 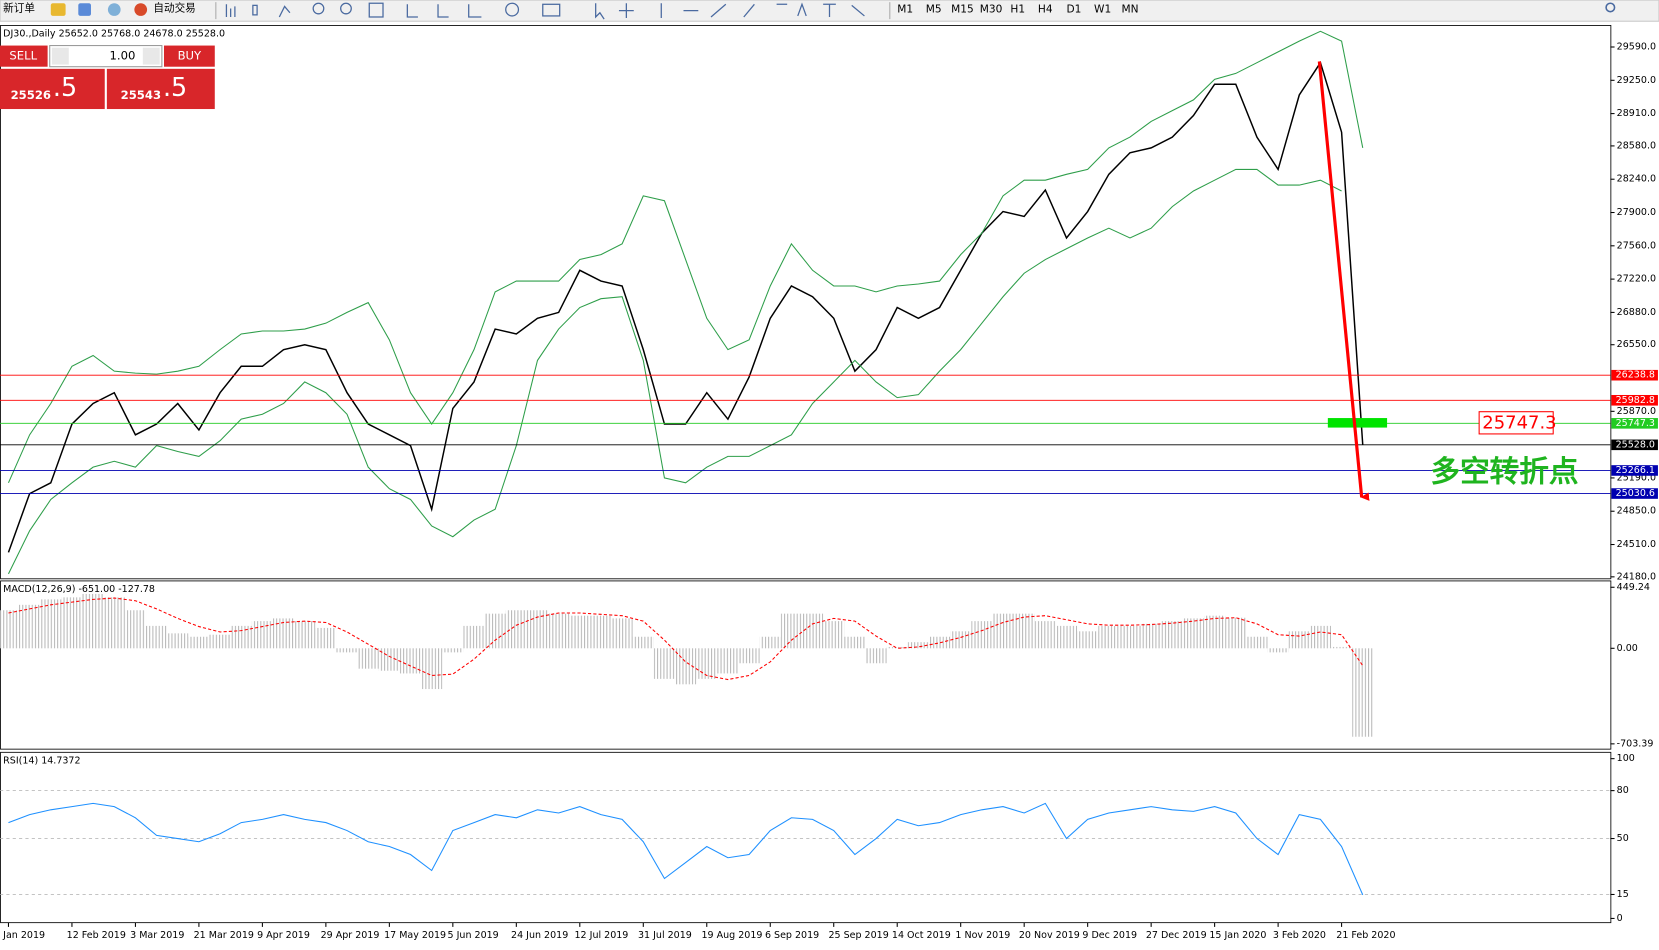 What do you see at coordinates (41, 760) in the screenshot?
I see `pane-header: RSI(14) 14.7372` at bounding box center [41, 760].